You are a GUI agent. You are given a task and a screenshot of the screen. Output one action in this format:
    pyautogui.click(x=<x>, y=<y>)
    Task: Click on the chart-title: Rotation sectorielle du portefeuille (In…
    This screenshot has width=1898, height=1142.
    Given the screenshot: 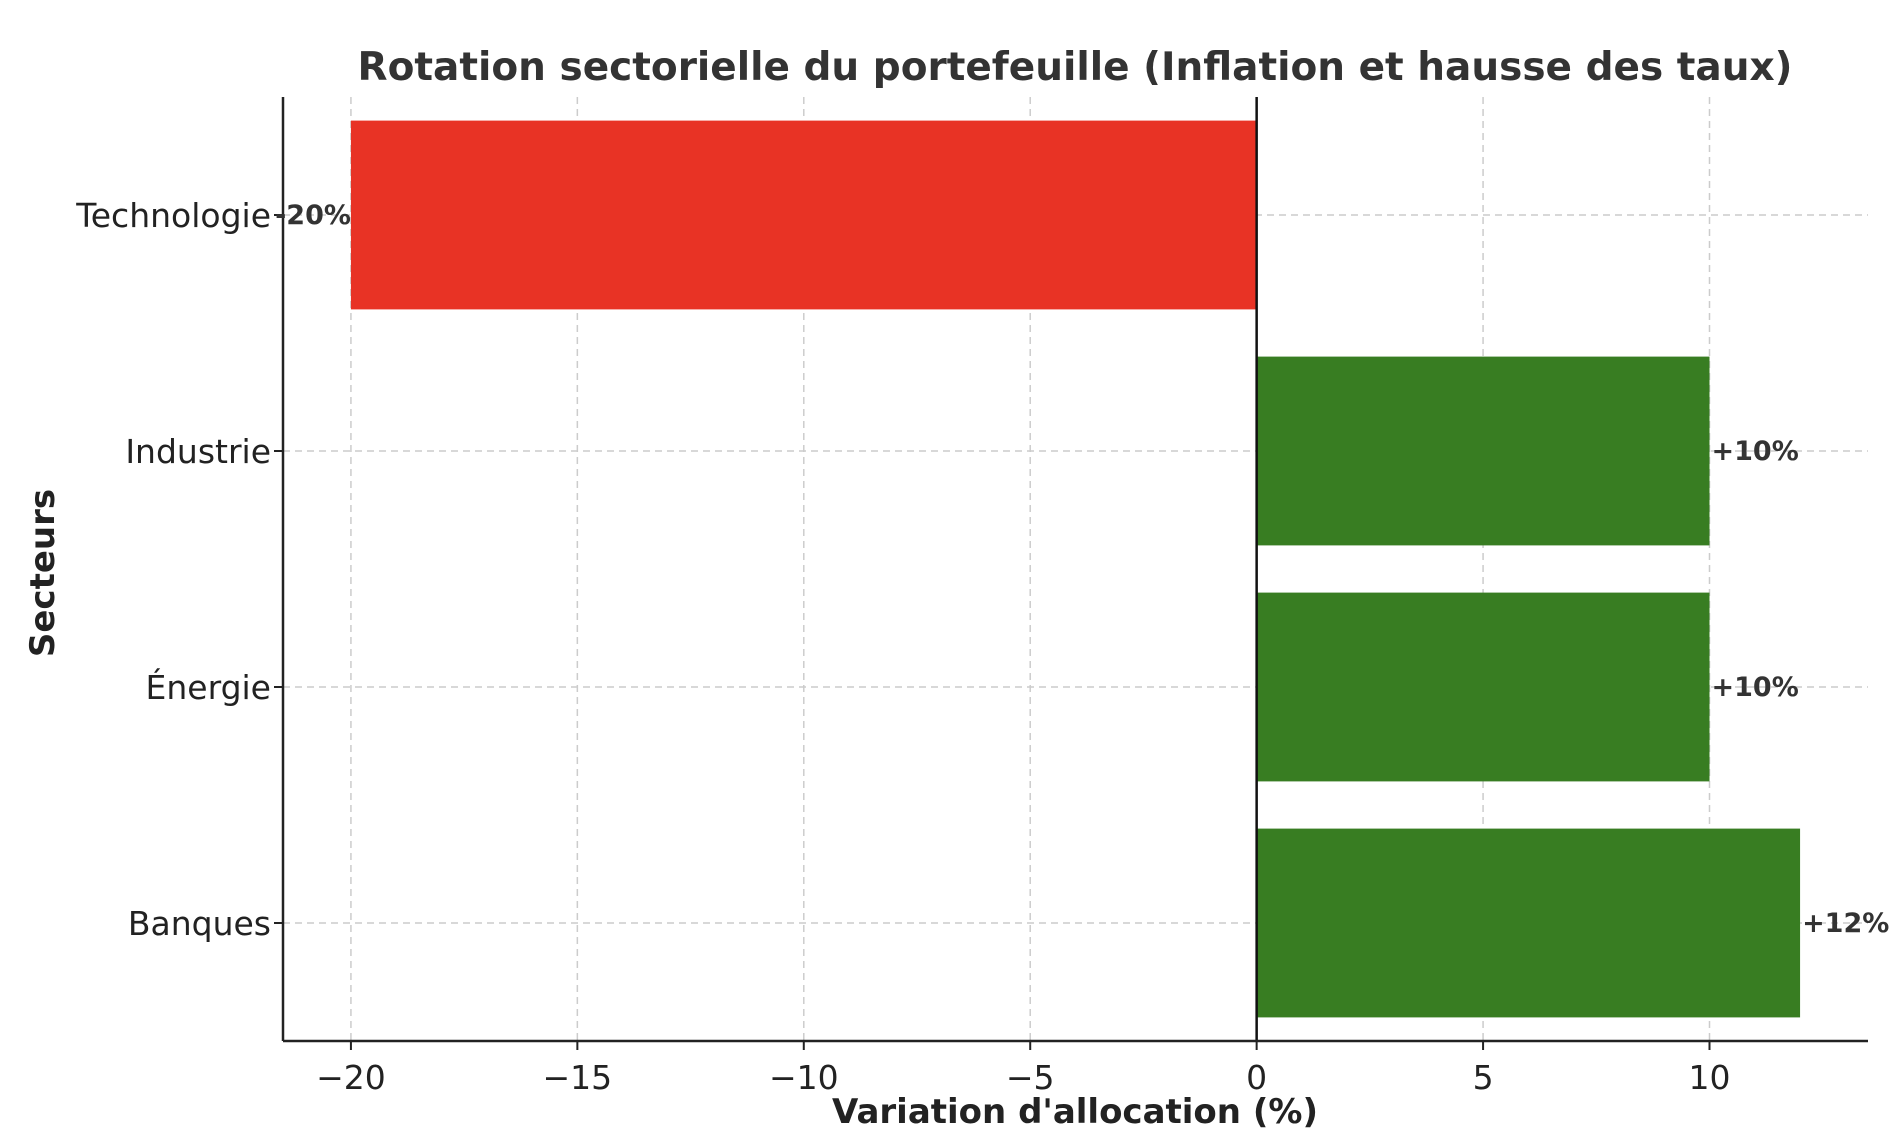 What is the action you would take?
    pyautogui.click(x=1075, y=67)
    